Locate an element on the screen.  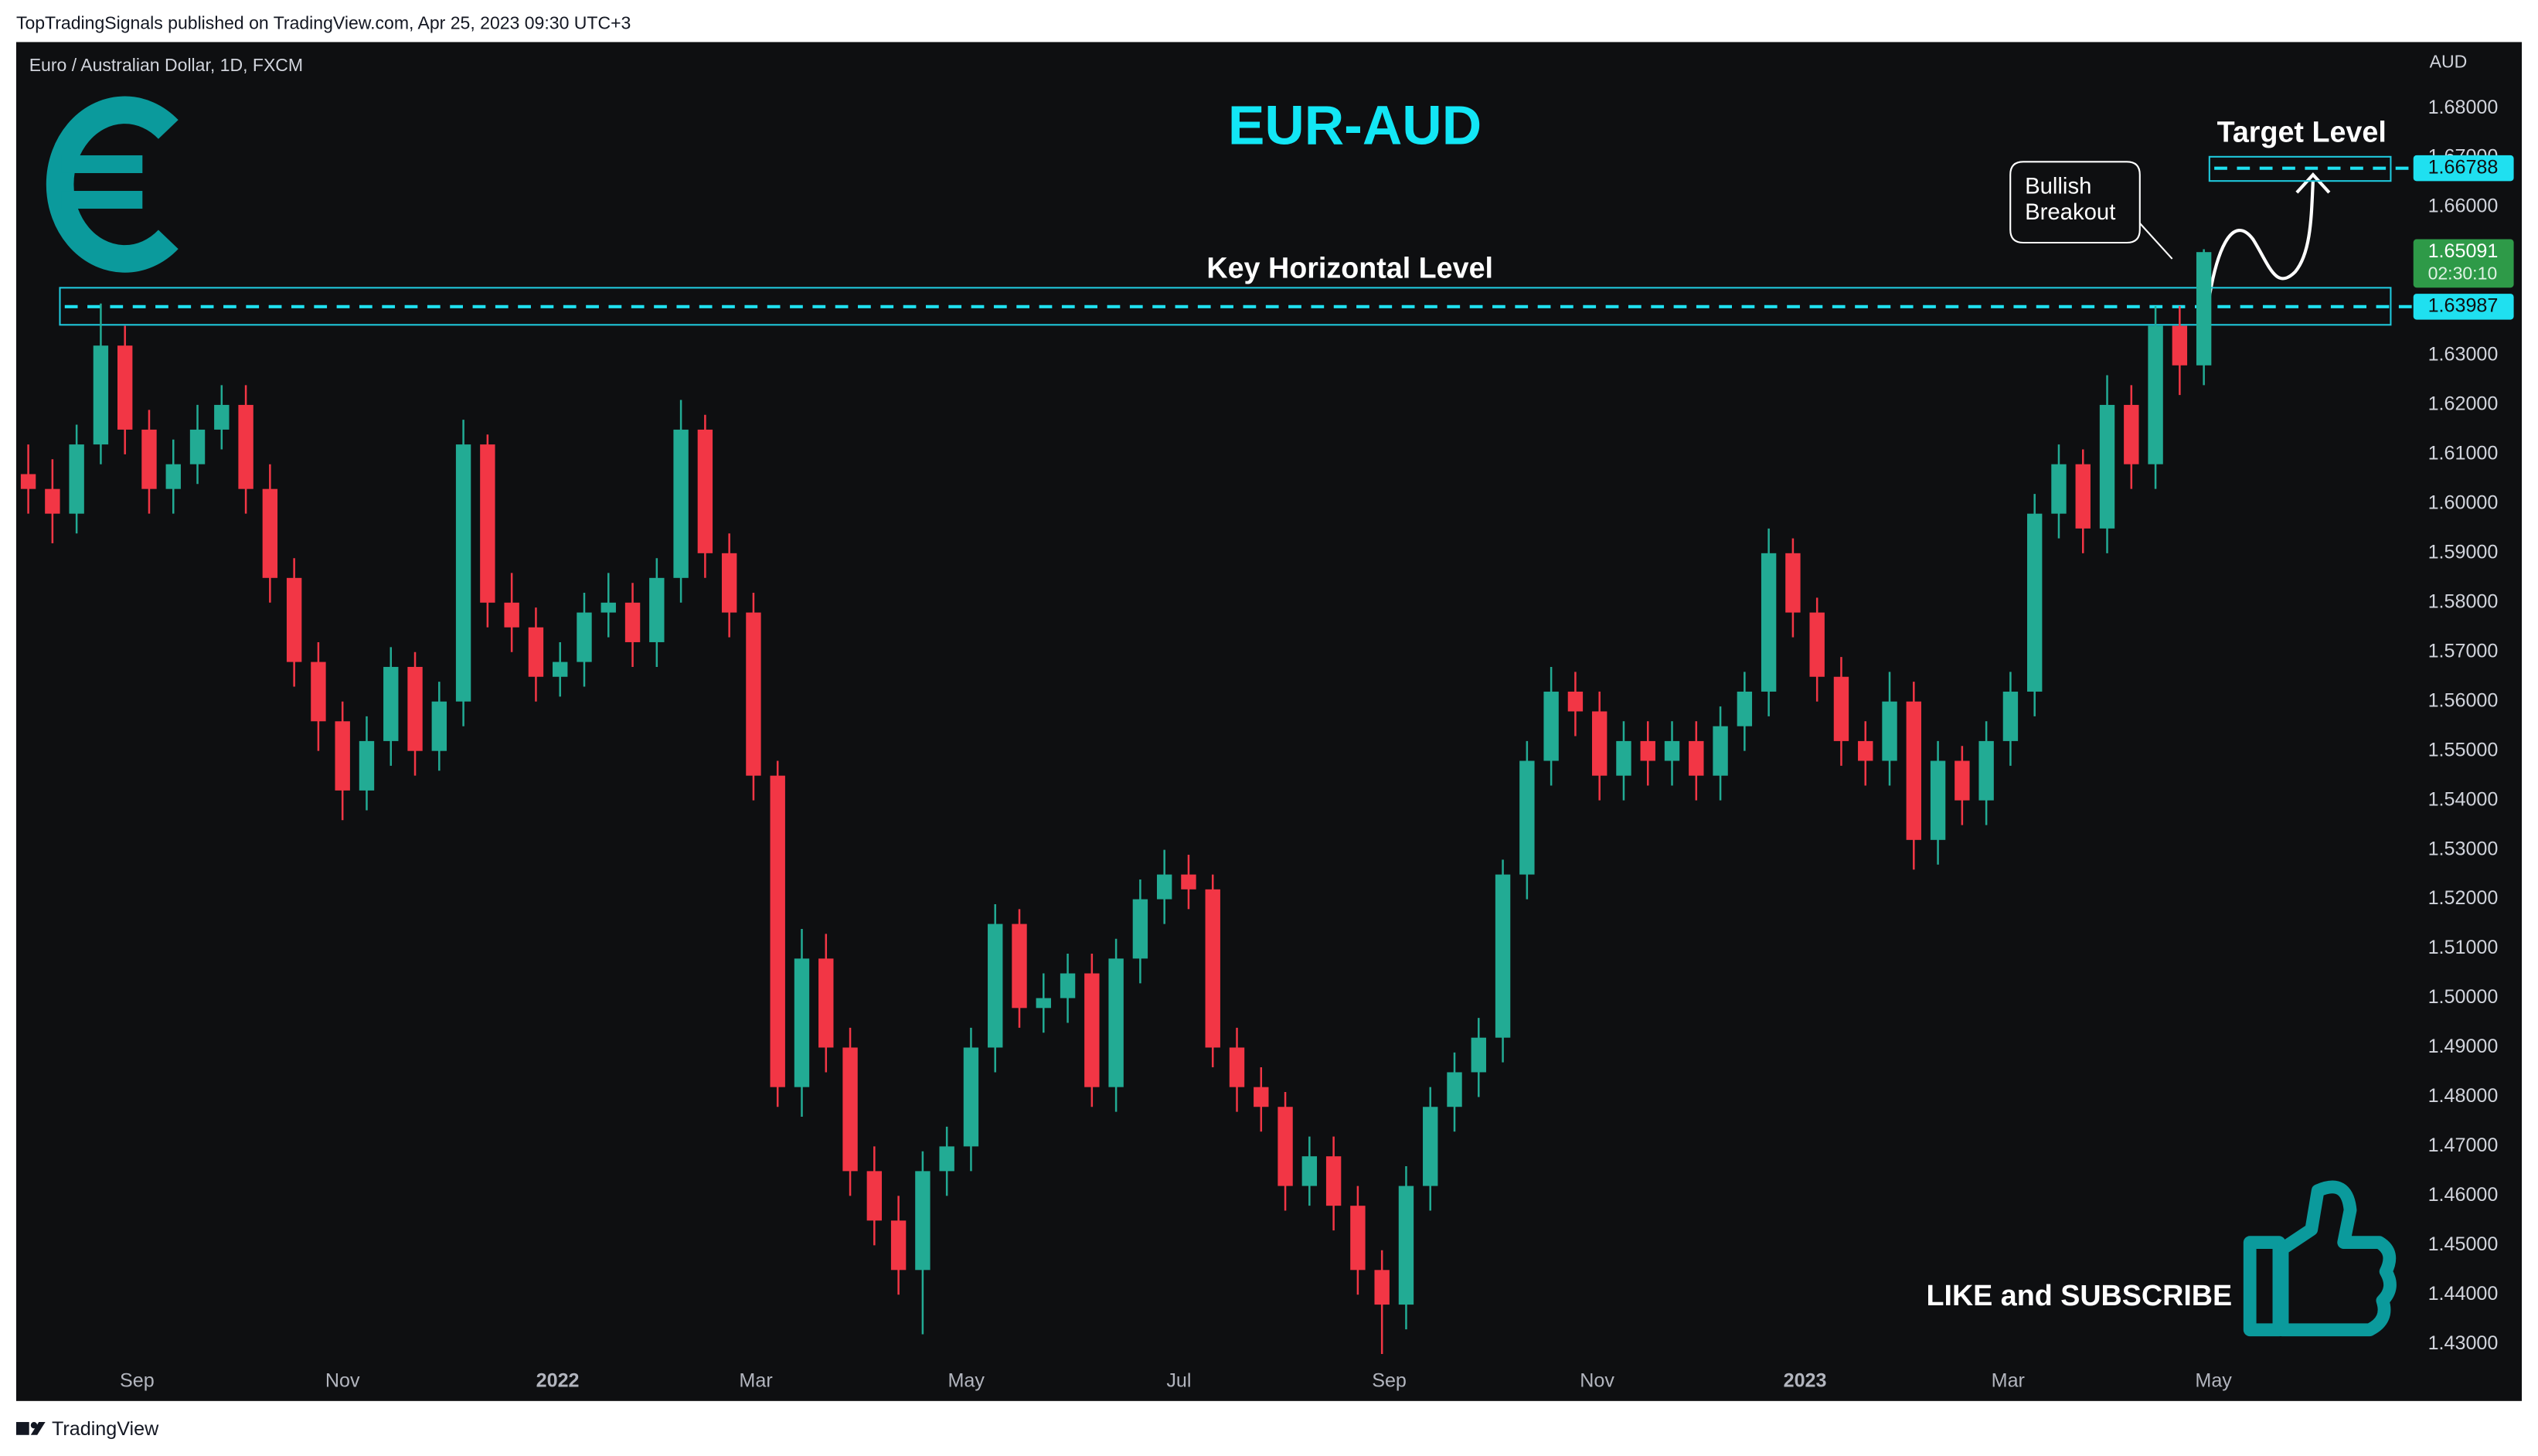
y-tick-label: 1.54000 is located at coordinates (2463, 799).